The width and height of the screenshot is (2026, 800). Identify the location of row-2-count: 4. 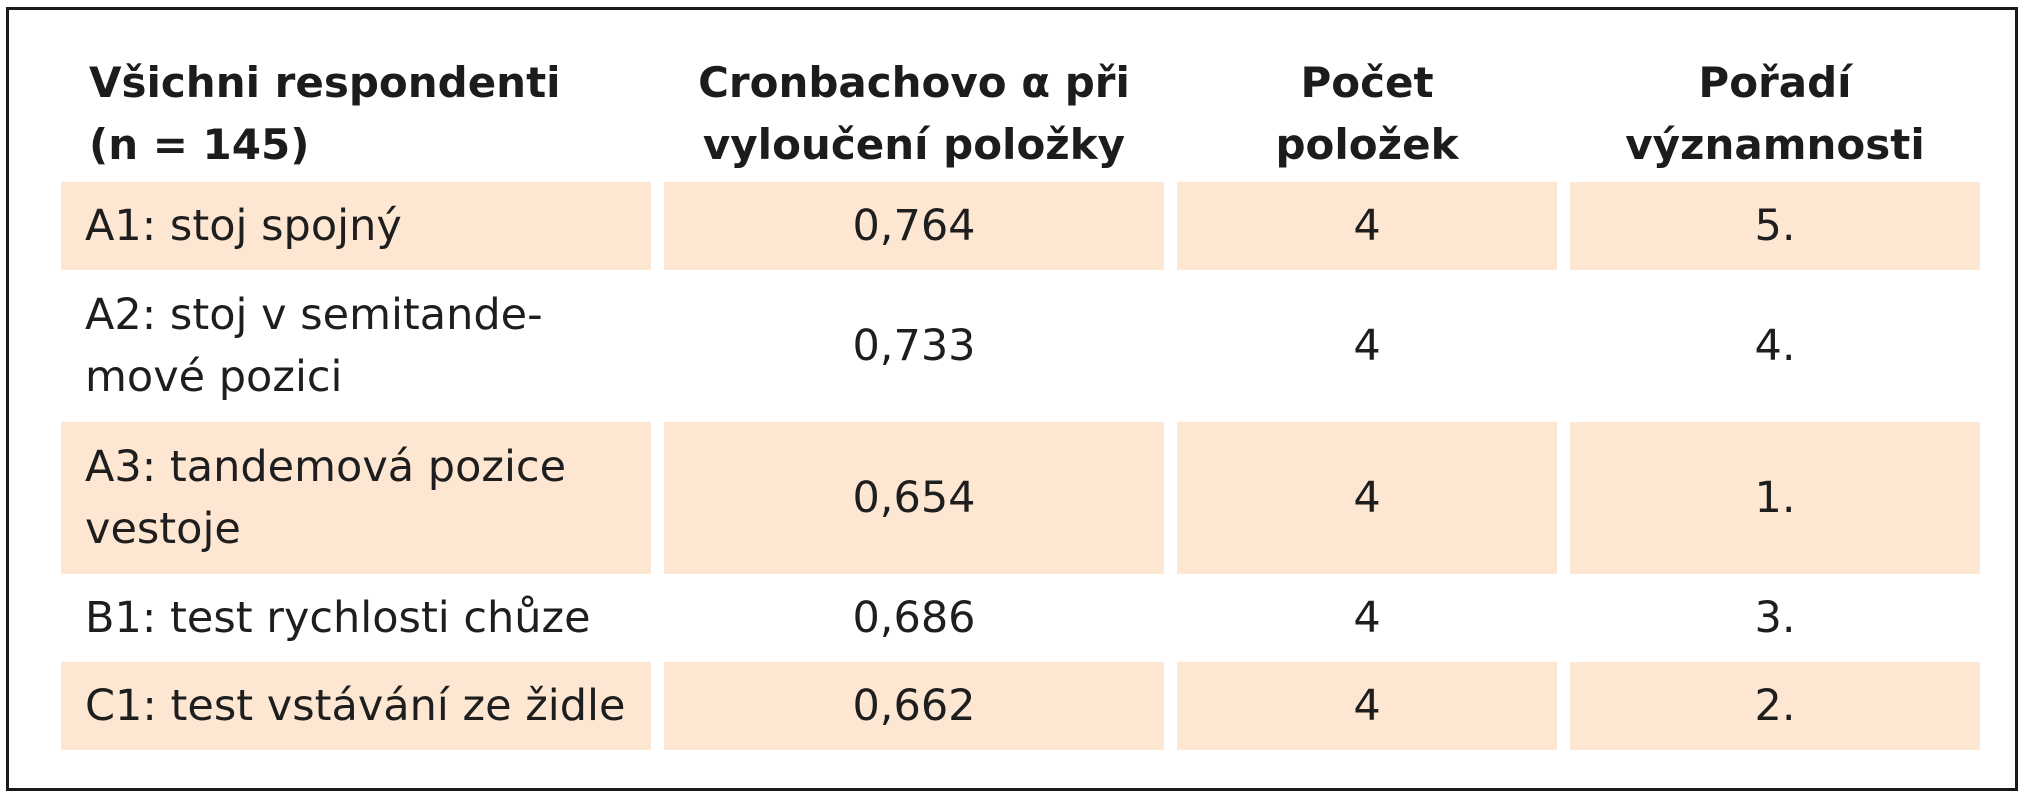
(1367, 346).